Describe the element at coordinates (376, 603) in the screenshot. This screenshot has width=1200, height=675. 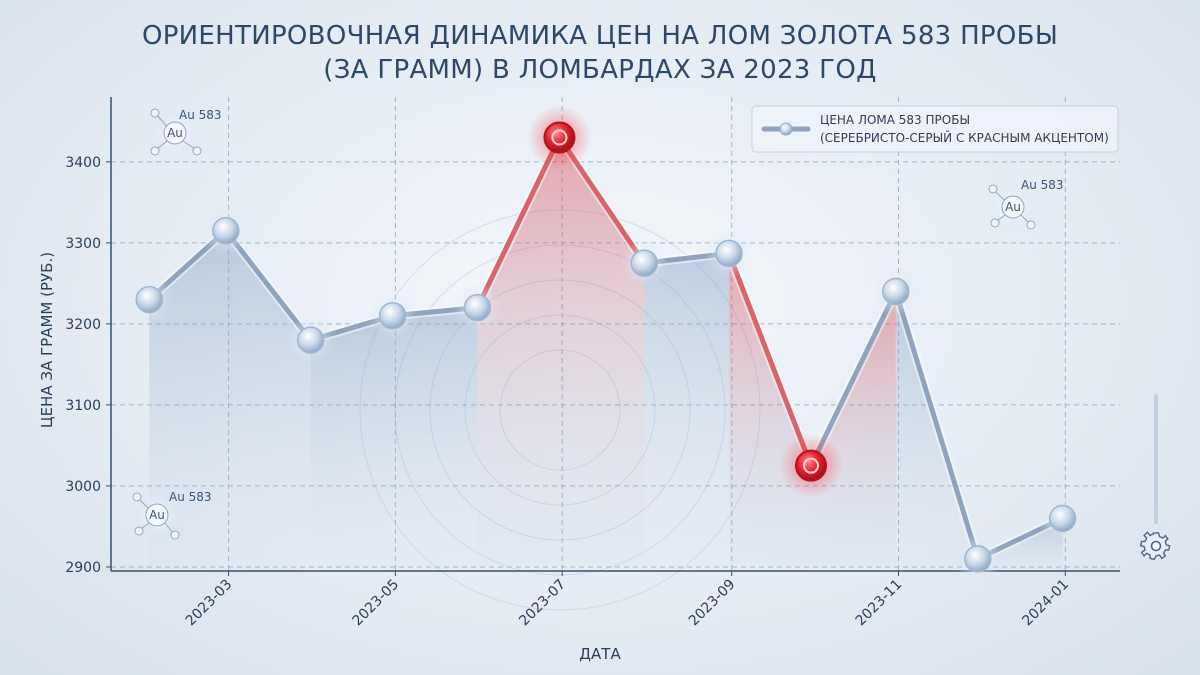
I see `x-tick-label: 2023-05` at that location.